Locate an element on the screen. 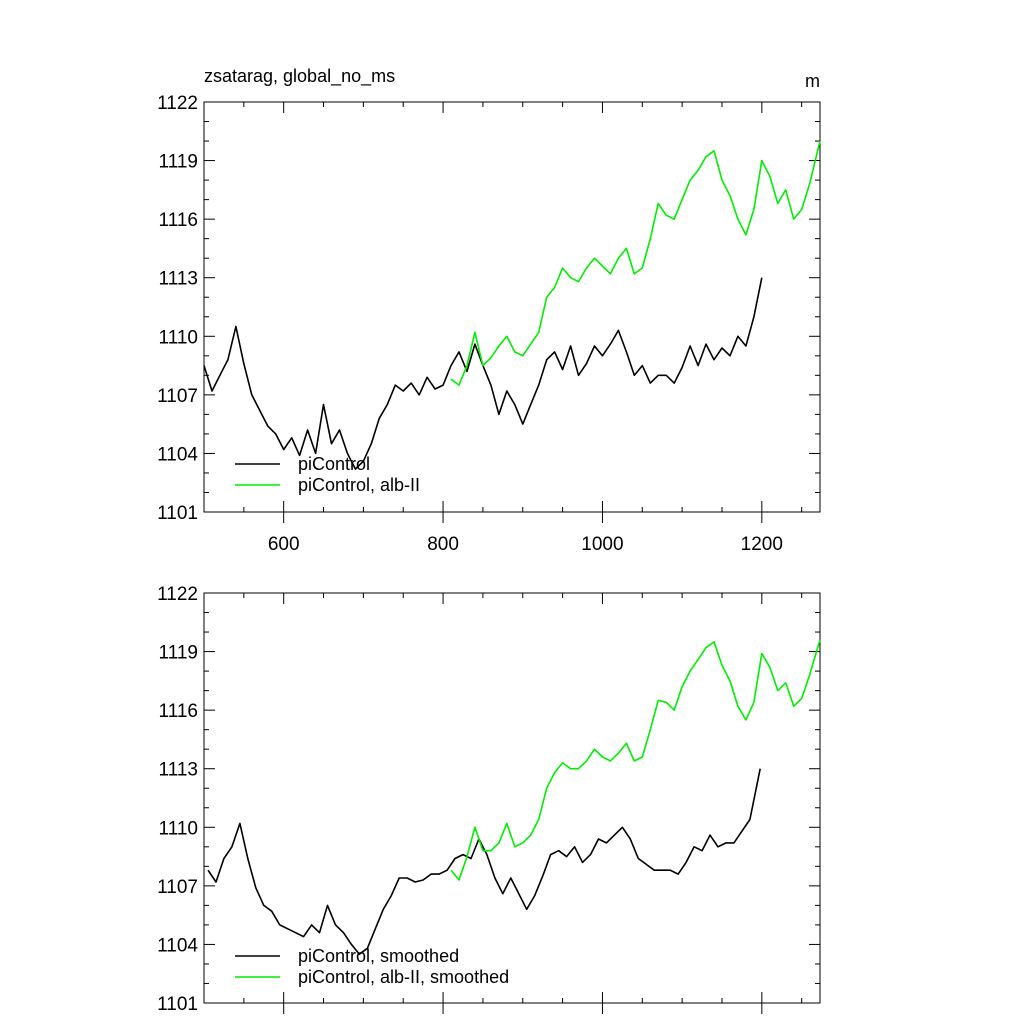 This screenshot has height=1024, width=1024. top-y-tick-label: 1122 is located at coordinates (177, 103).